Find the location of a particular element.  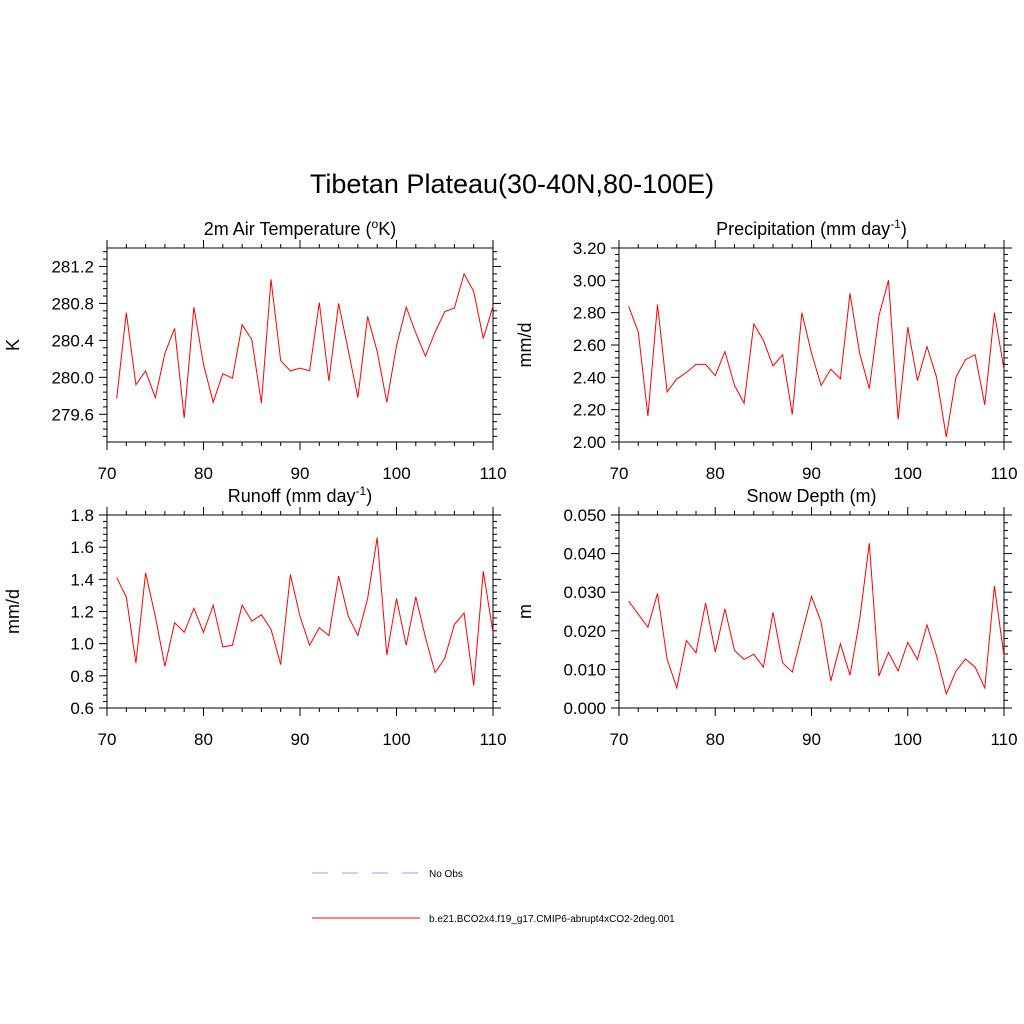

y-tick-label: 0.030 is located at coordinates (584, 592).